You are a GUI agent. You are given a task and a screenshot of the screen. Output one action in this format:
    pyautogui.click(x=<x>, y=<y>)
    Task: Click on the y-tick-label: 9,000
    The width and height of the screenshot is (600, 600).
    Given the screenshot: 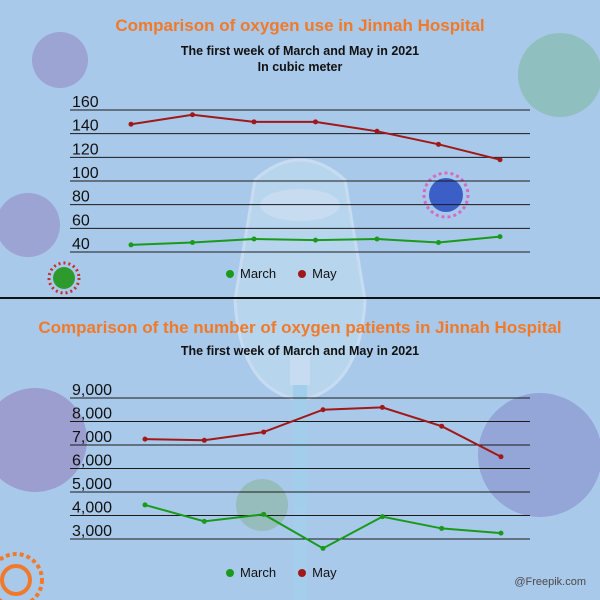 What is the action you would take?
    pyautogui.click(x=92, y=390)
    